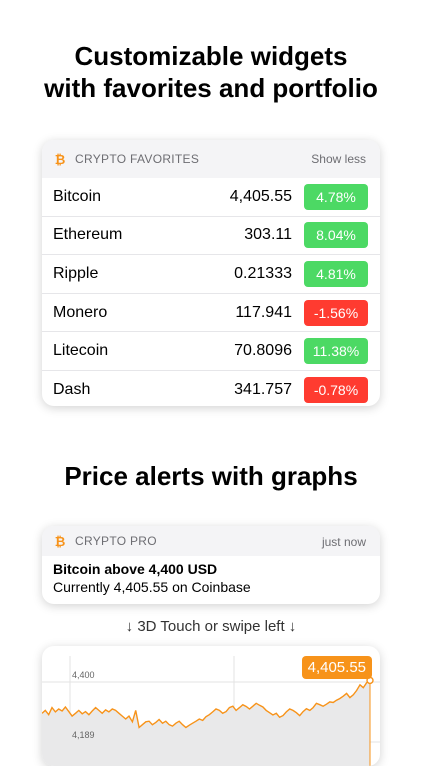  Describe the element at coordinates (83, 735) in the screenshot. I see `y-tick-label: 4,189` at that location.